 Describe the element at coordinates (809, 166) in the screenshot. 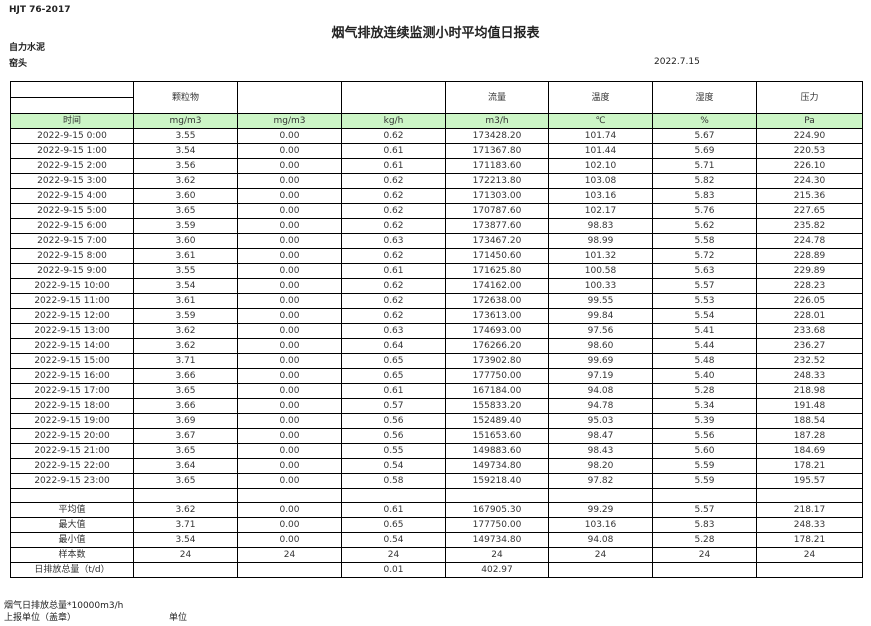

I see `table-cell: 226.10` at that location.